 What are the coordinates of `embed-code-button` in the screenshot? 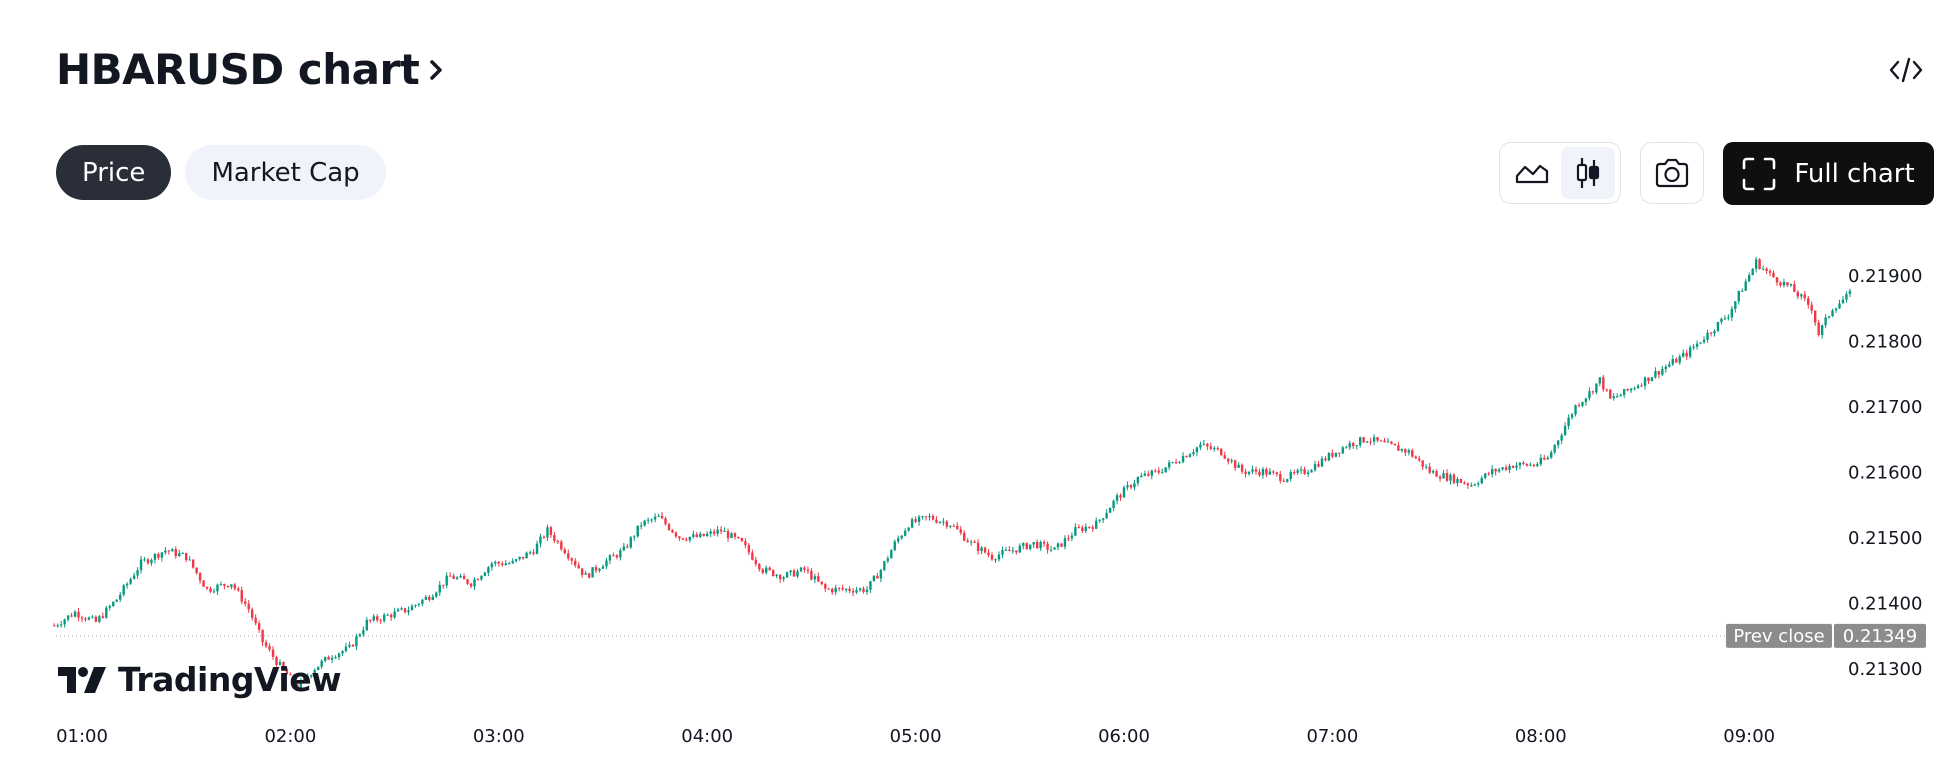 It's located at (1906, 70).